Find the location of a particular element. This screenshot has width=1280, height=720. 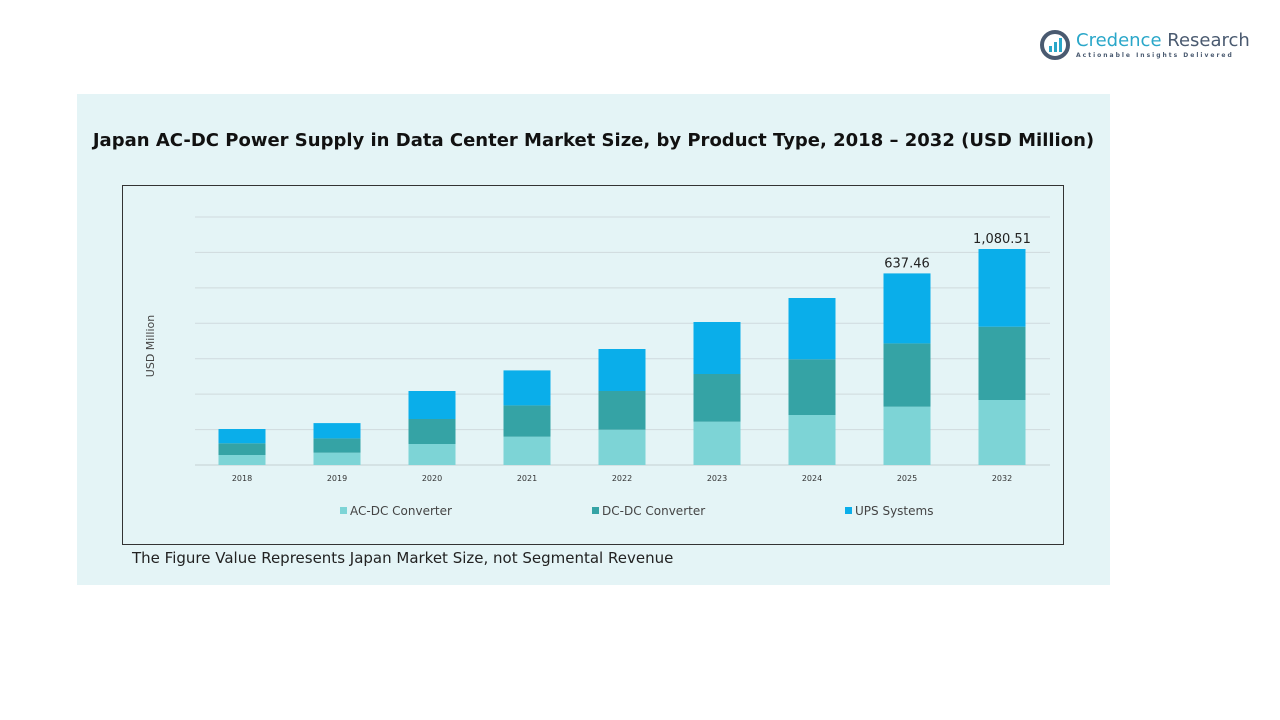

bar-ups-systems-2019 is located at coordinates (337, 431).